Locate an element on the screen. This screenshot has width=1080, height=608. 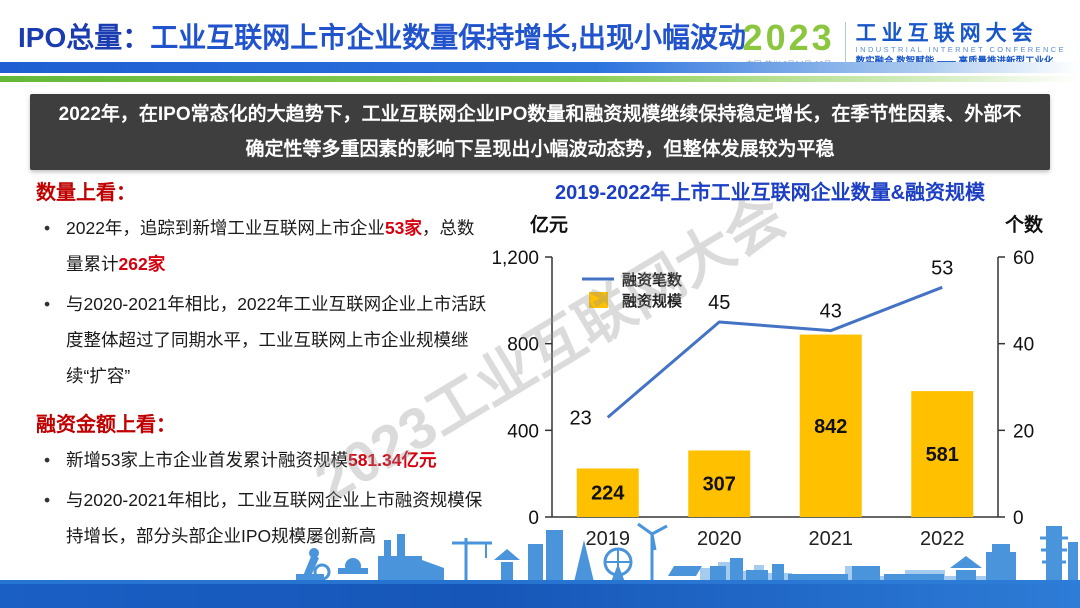
city-skyline-graphic is located at coordinates (540, 565).